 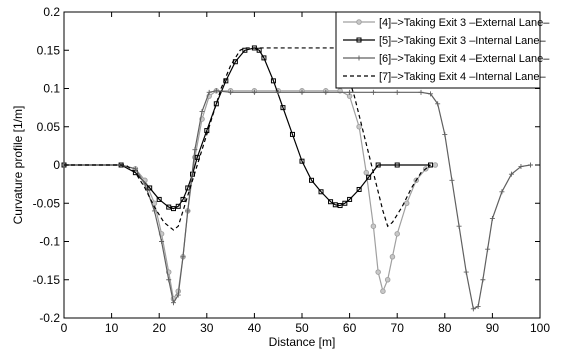 What do you see at coordinates (49, 50) in the screenshot?
I see `y-tick-label: 0.15` at bounding box center [49, 50].